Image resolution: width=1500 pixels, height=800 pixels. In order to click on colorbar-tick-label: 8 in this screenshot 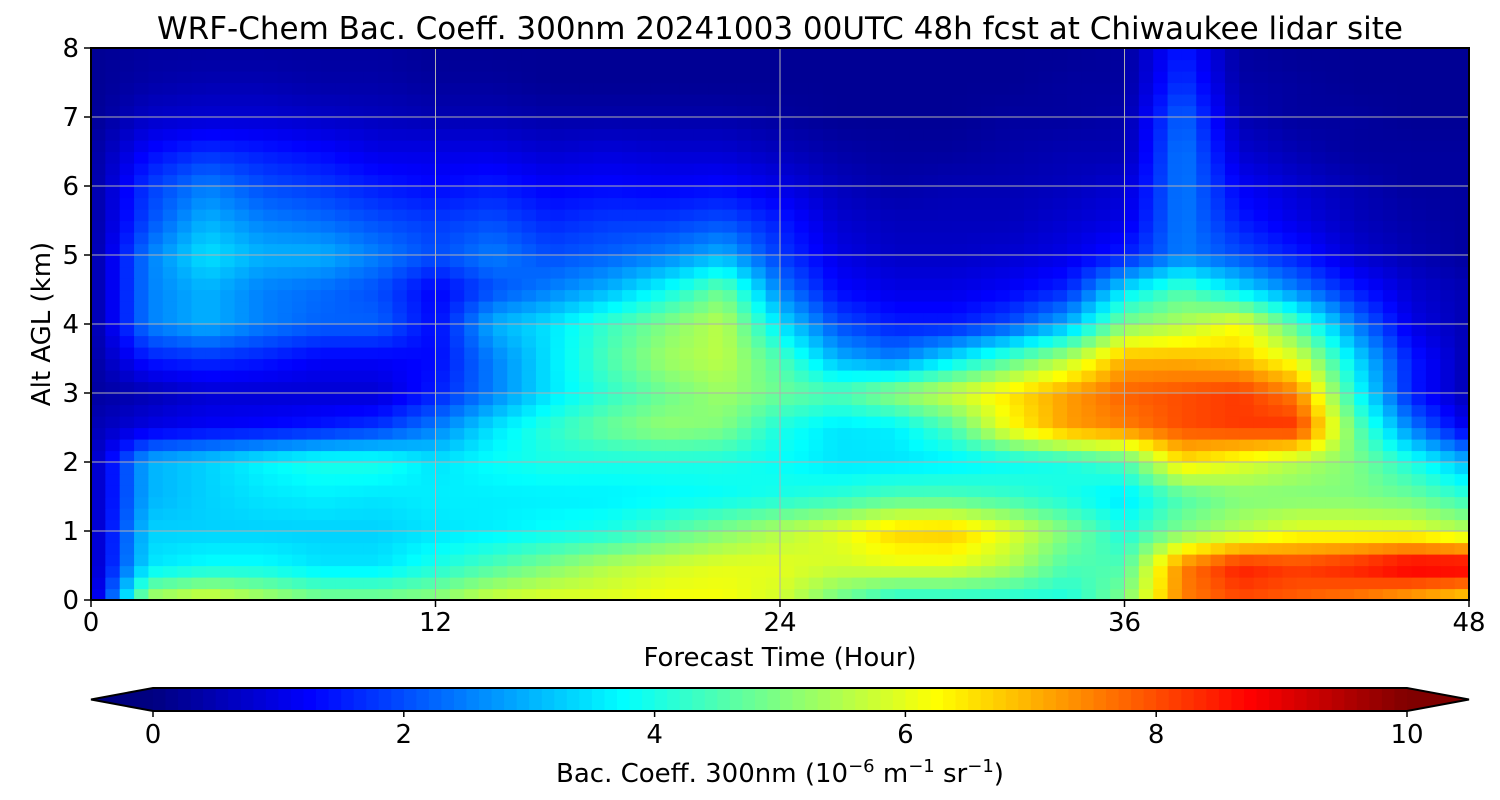, I will do `click(1156, 735)`.